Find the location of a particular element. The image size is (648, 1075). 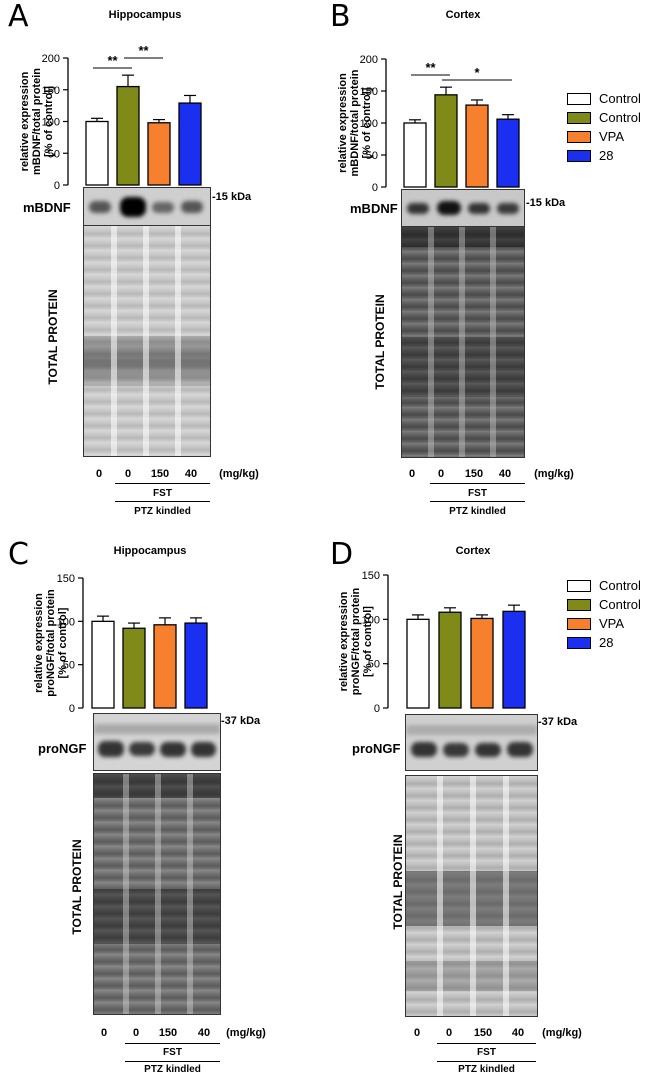

total-protein-label-b: TOTAL PROTEIN is located at coordinates (380, 342).